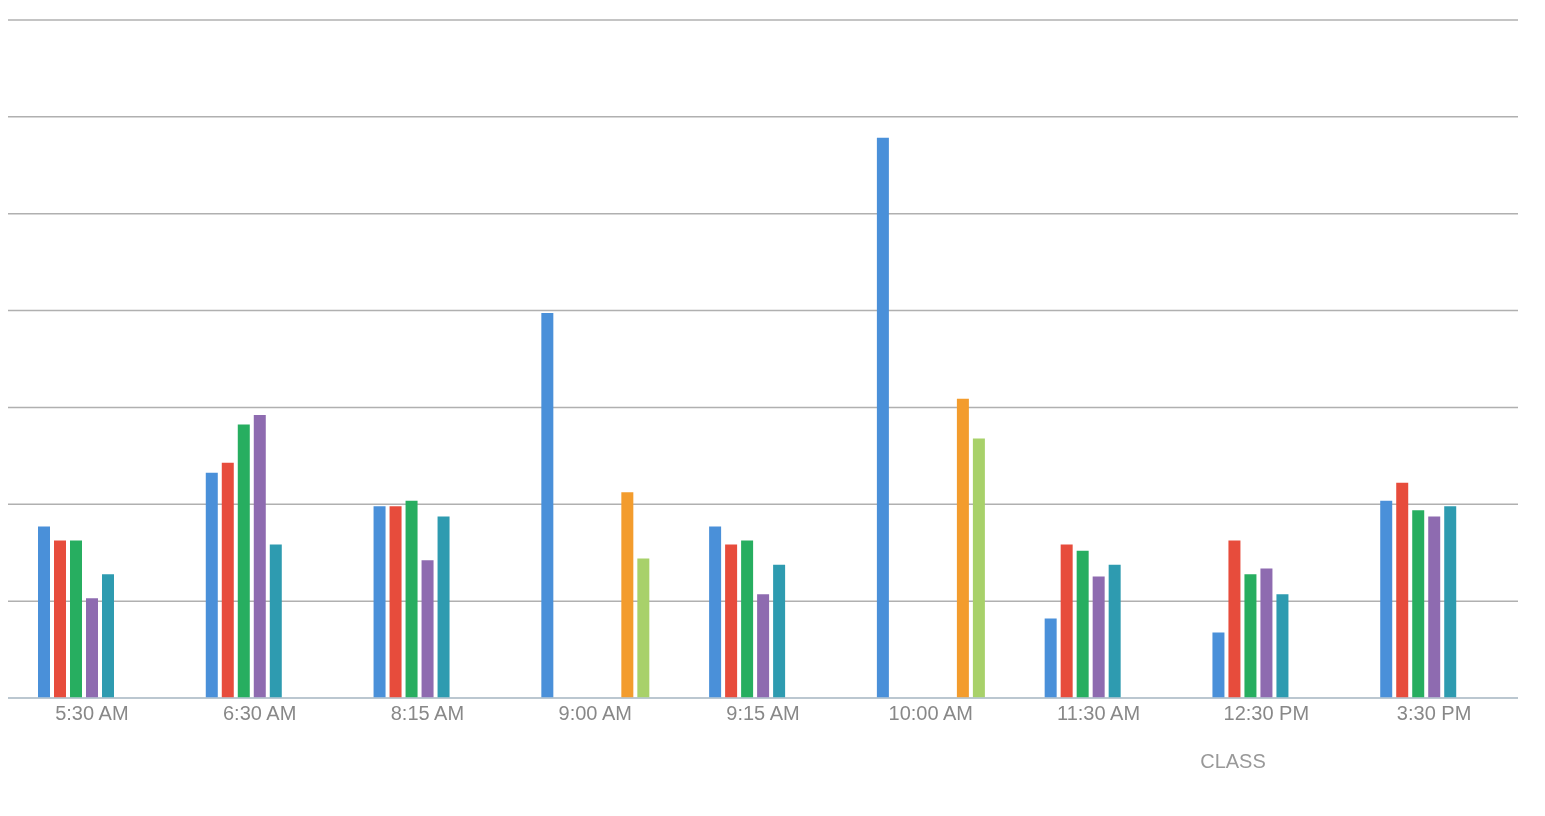  Describe the element at coordinates (1233, 761) in the screenshot. I see `x-axis-title: CLASS` at that location.